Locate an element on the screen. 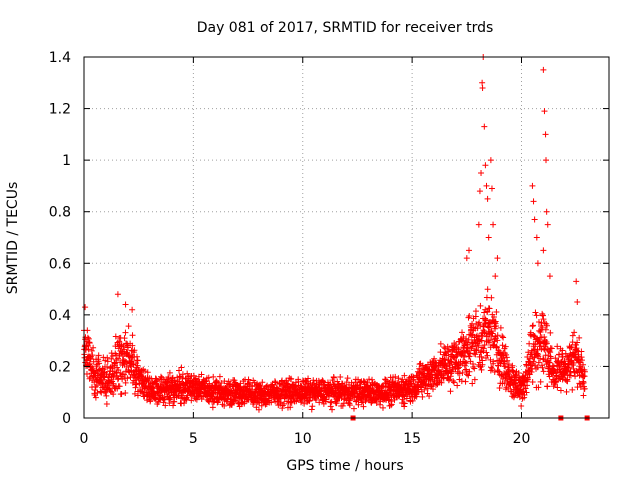 This screenshot has height=480, width=640. y-tick-label: 1 is located at coordinates (66, 161).